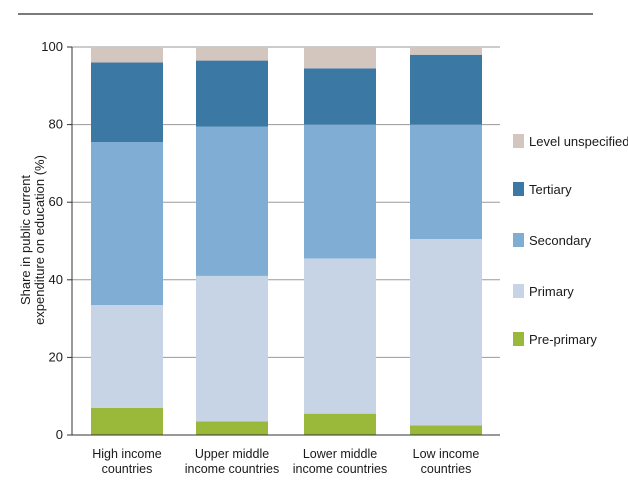  What do you see at coordinates (56, 356) in the screenshot?
I see `y-tick-label: 20` at bounding box center [56, 356].